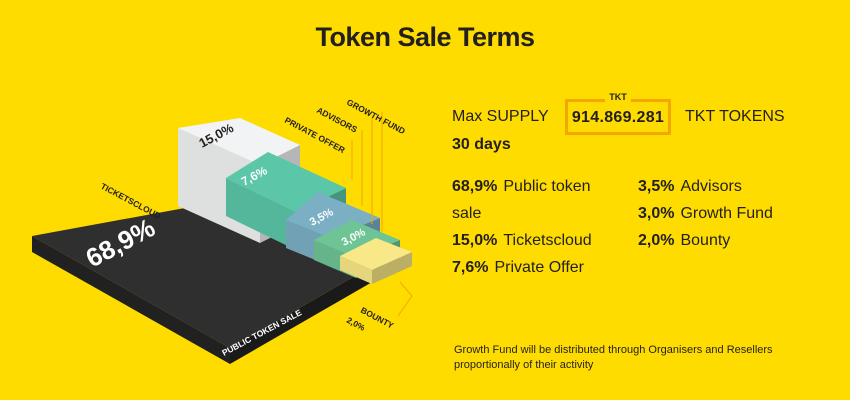 This screenshot has height=400, width=850. I want to click on page-title: Token Sale Terms, so click(425, 37).